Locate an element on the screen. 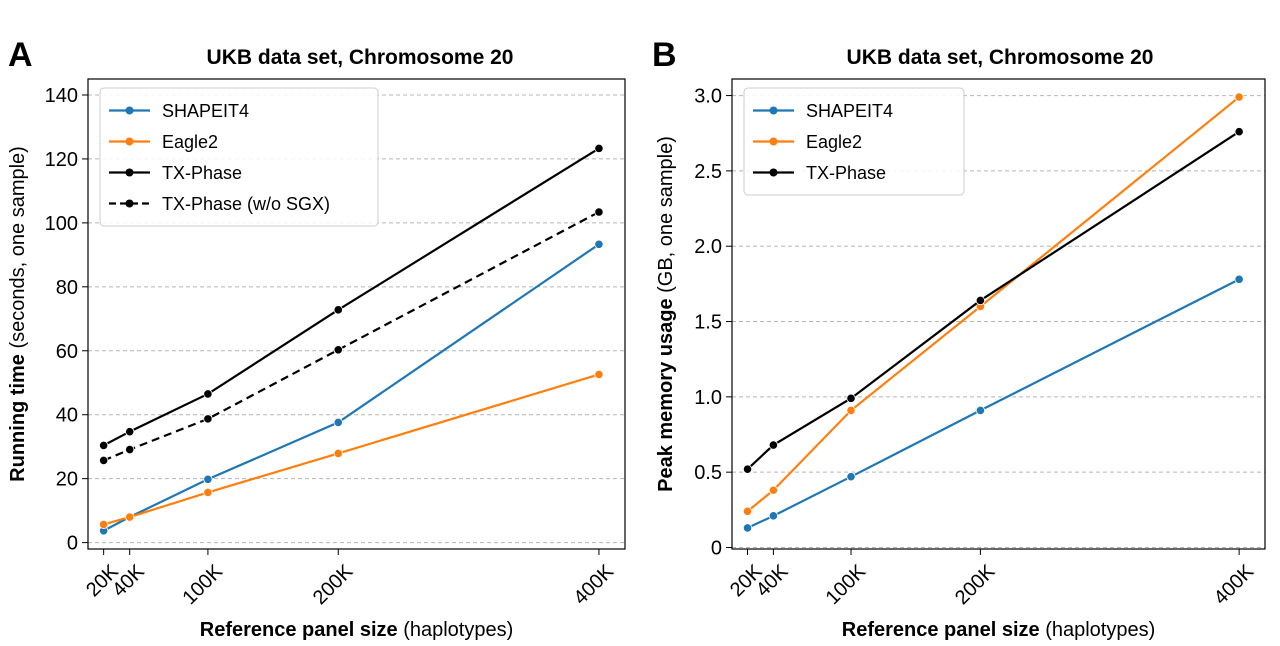 The width and height of the screenshot is (1280, 646). legend: SHAPEIT4 Eagle2 TX-Phase TX-Phase (w/o SGX) is located at coordinates (239, 157).